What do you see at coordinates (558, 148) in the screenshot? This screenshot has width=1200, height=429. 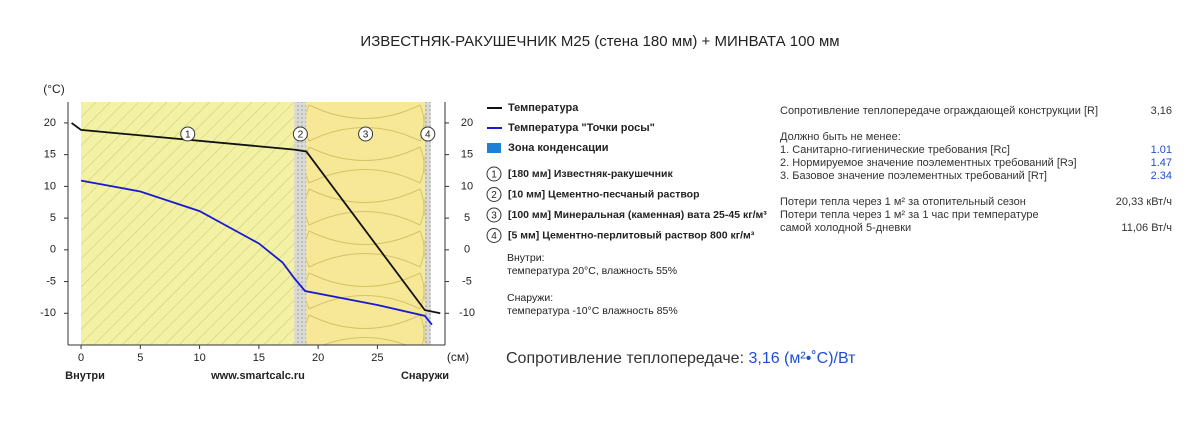 I see `legend-label: Зона конденсации` at bounding box center [558, 148].